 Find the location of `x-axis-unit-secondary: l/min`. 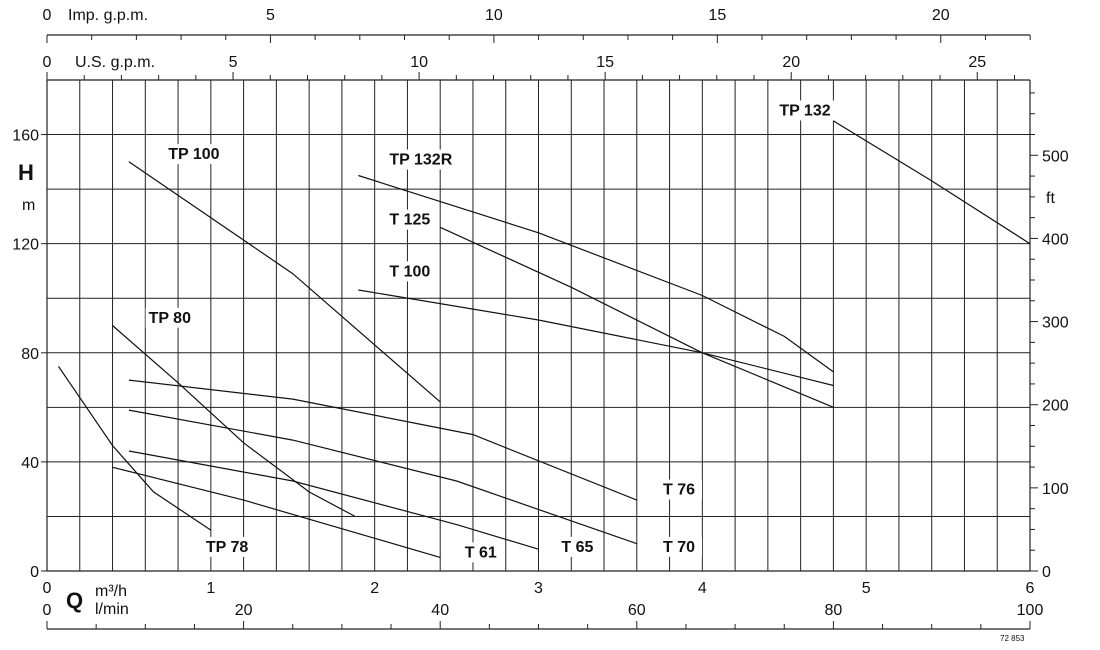

x-axis-unit-secondary: l/min is located at coordinates (112, 609).